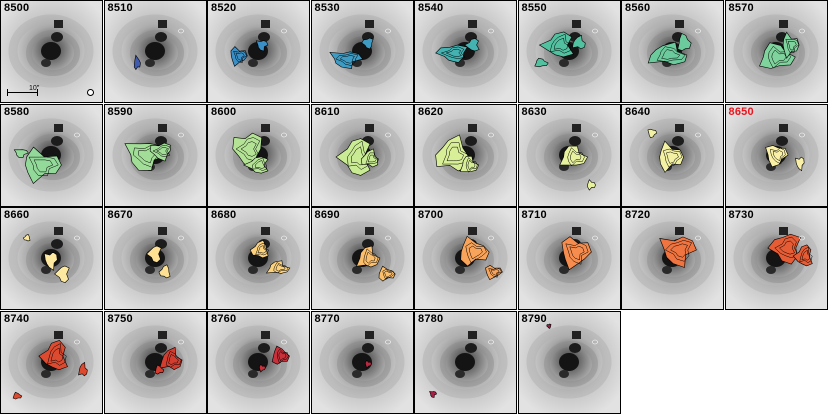 The height and width of the screenshot is (415, 830). I want to click on velocity-label: 8500, so click(17, 8).